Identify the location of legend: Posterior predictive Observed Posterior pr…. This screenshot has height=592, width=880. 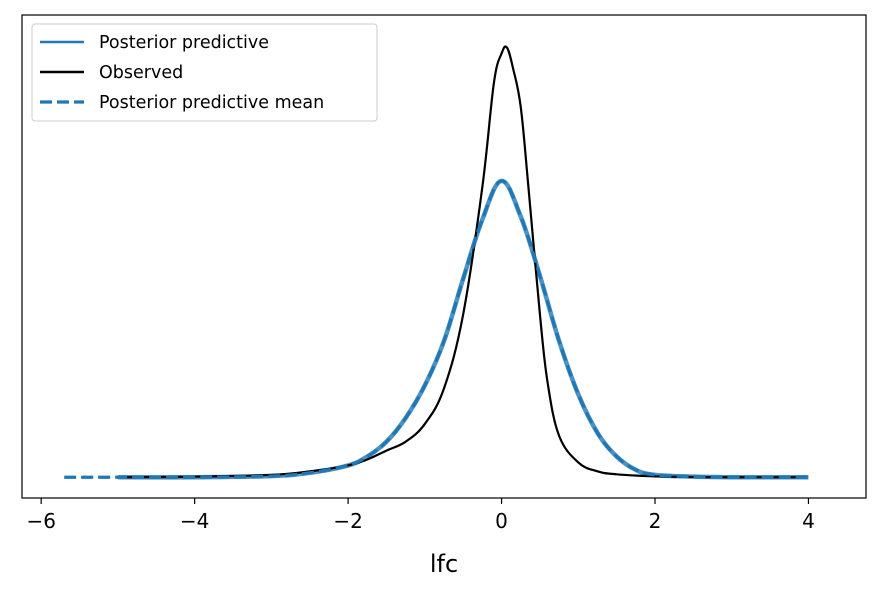
(204, 72).